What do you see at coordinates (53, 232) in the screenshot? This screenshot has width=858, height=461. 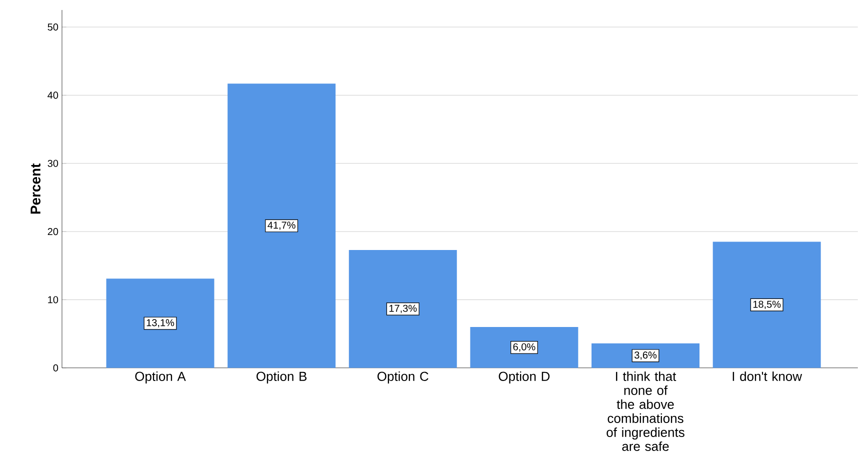 I see `y-tick-label: 20` at bounding box center [53, 232].